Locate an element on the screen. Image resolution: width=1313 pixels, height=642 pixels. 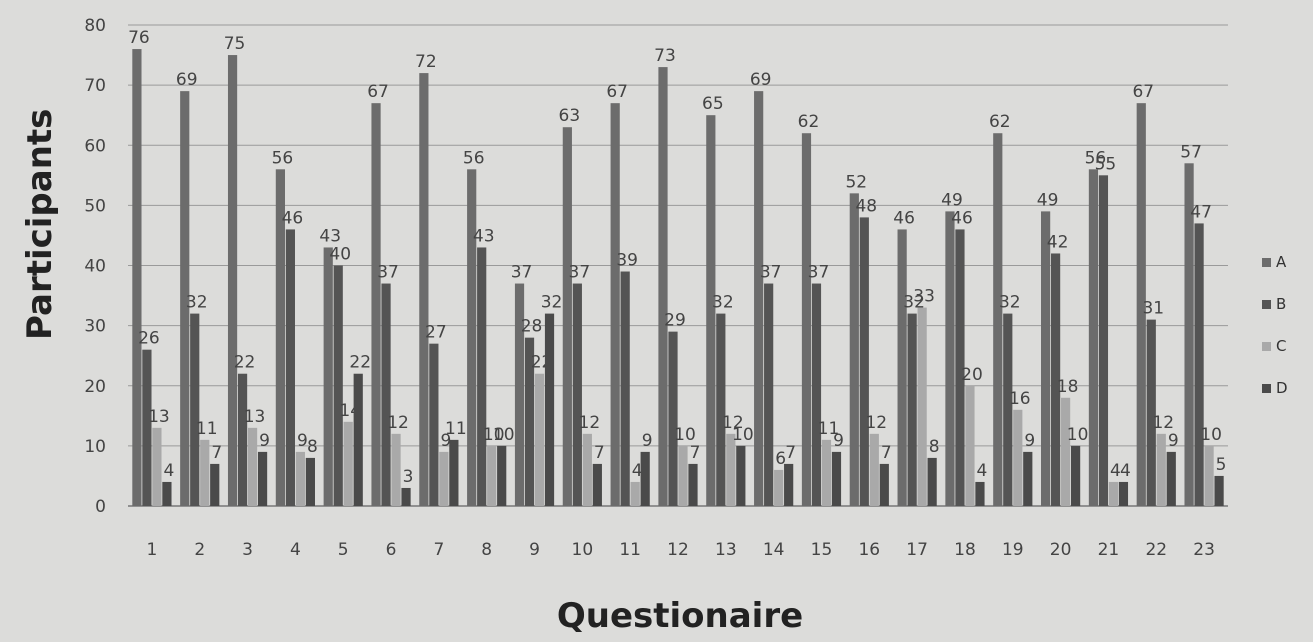
x-axis-title: Questionaire is located at coordinates (680, 616).